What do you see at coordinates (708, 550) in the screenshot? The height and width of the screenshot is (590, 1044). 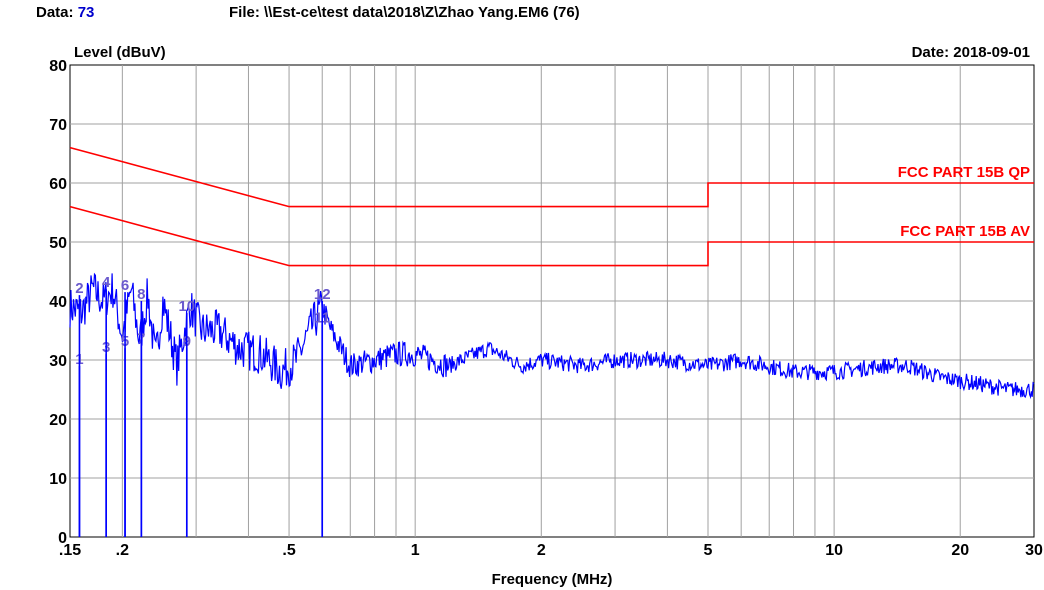 I see `x-tick-label: 5` at bounding box center [708, 550].